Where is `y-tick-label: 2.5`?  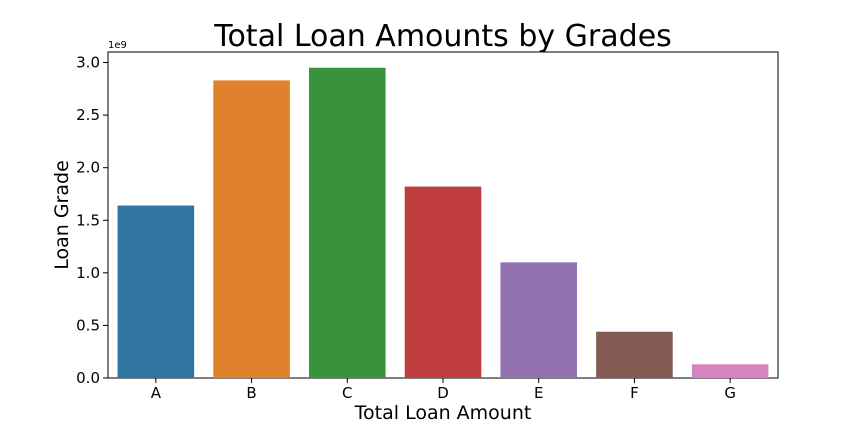 y-tick-label: 2.5 is located at coordinates (88, 115).